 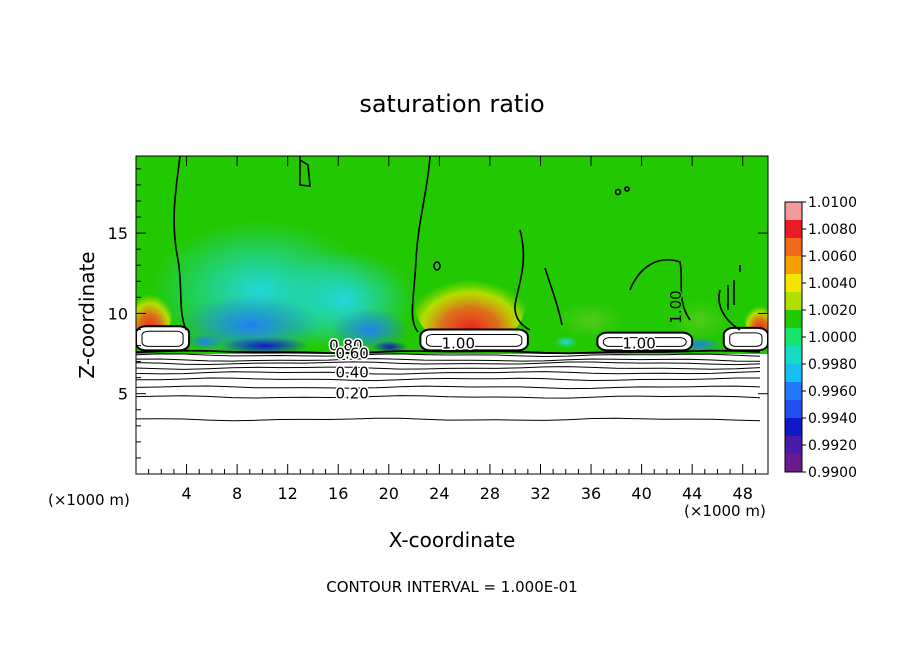 What do you see at coordinates (452, 540) in the screenshot?
I see `x-axis-label: X-coordinate` at bounding box center [452, 540].